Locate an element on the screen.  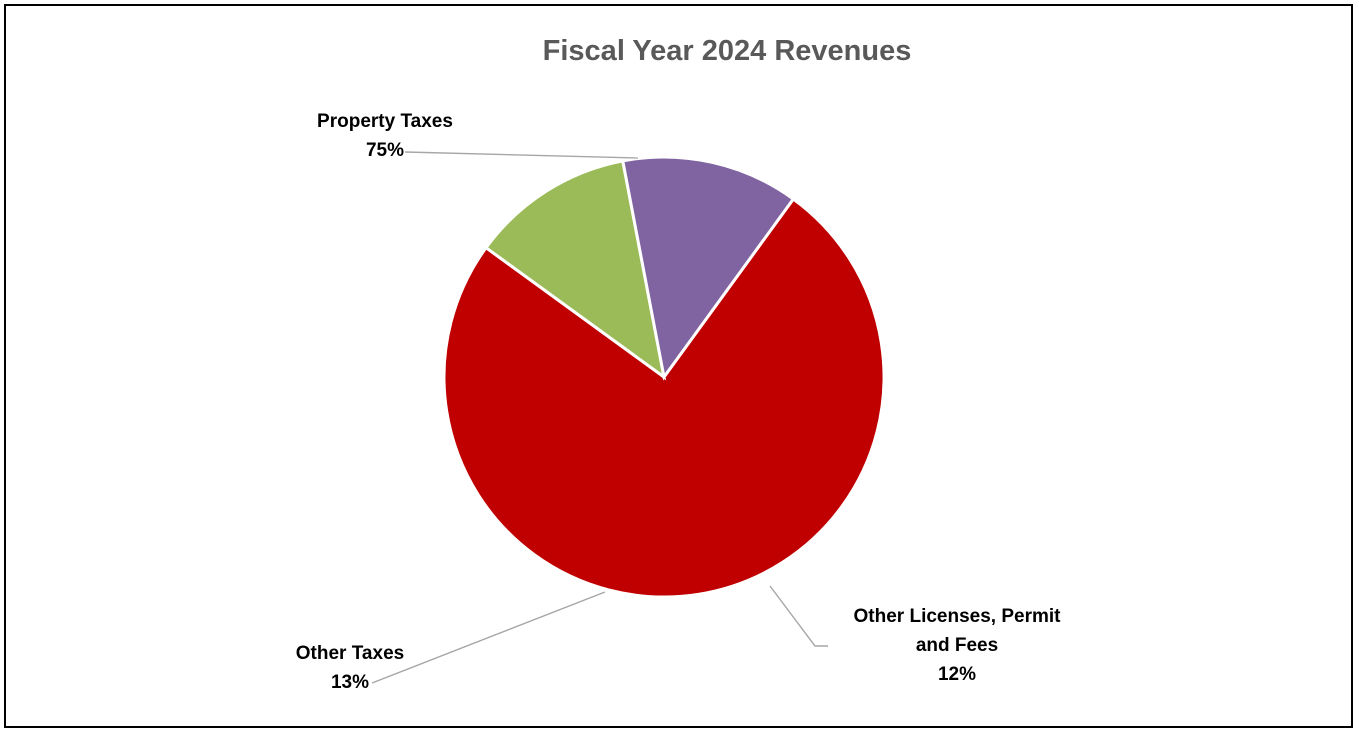
leader-line-property-taxes is located at coordinates (521, 155).